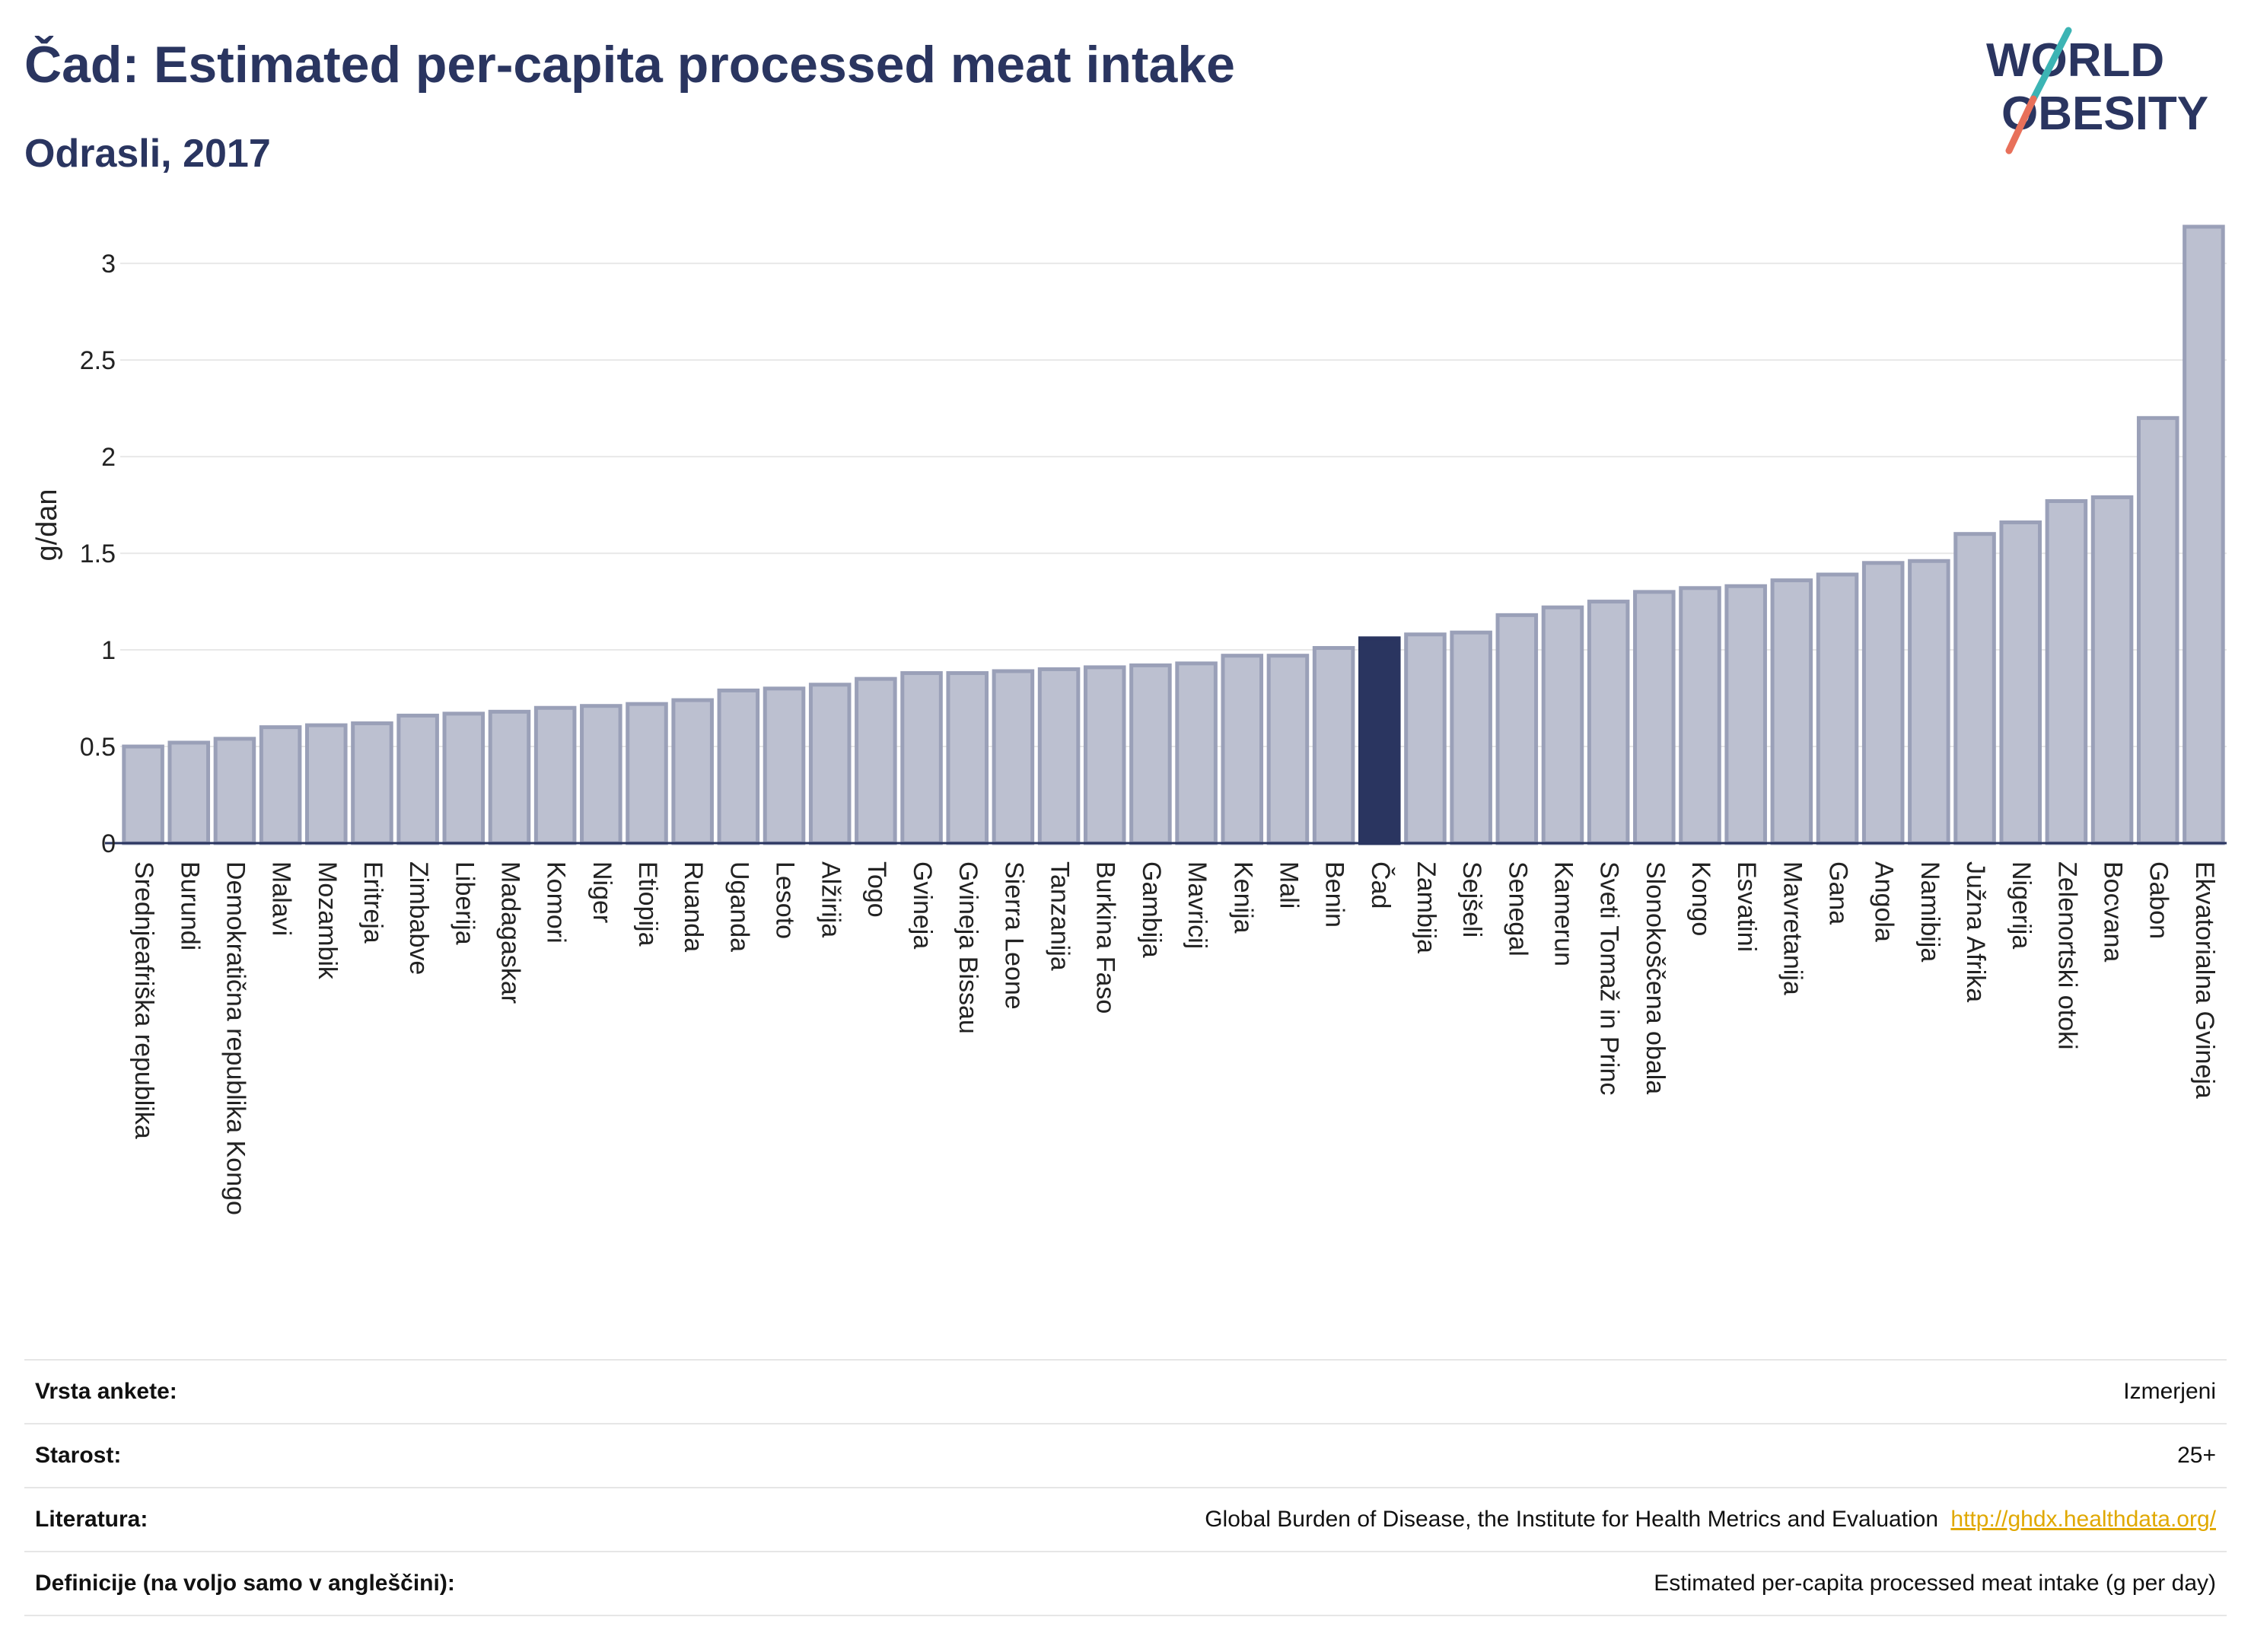 The image size is (2251, 1652). I want to click on world-obesity-logo: WORLD OBESITY, so click(2097, 90).